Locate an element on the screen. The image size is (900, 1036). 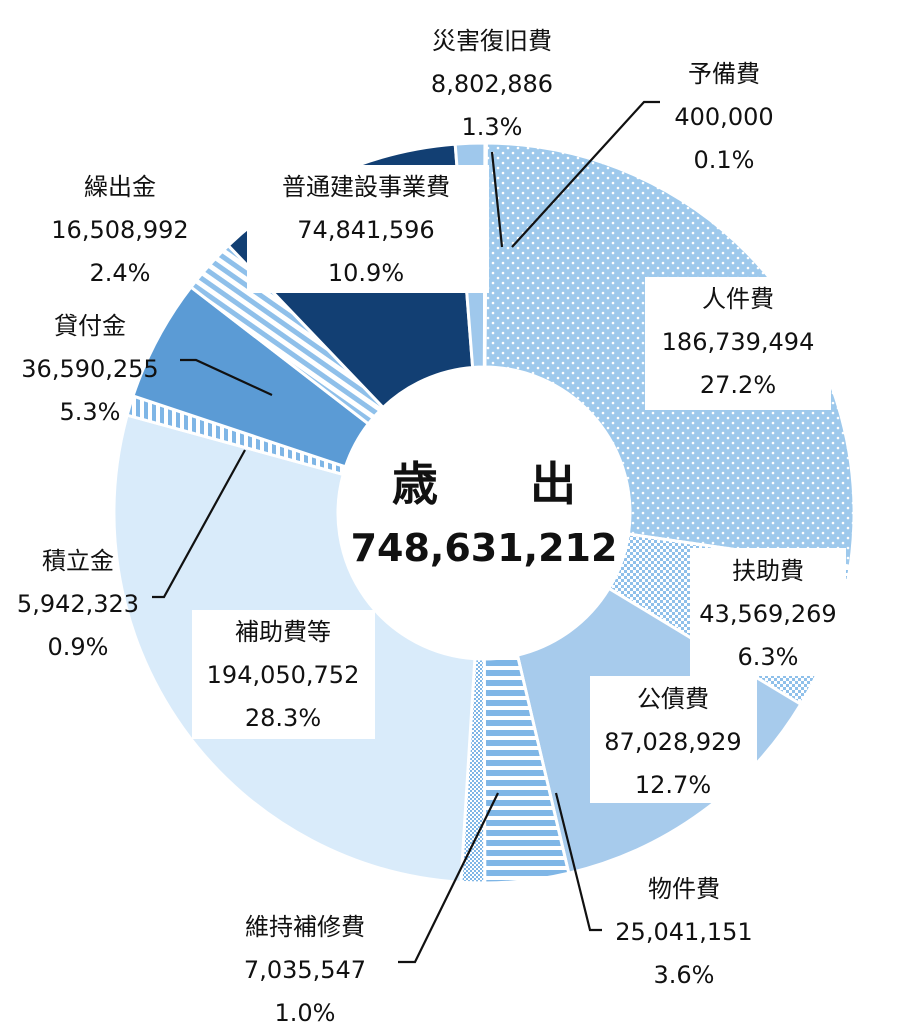
slice-label-2: 公債費 87,028,929 12.7% is located at coordinates (673, 739).